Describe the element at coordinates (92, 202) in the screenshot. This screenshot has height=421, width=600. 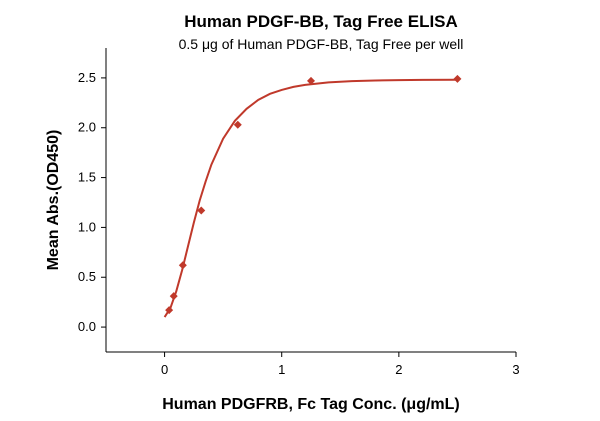
I see `y-axis-ticks: 0.0 0.5 1.0 1.5 2.0 2.5` at that location.